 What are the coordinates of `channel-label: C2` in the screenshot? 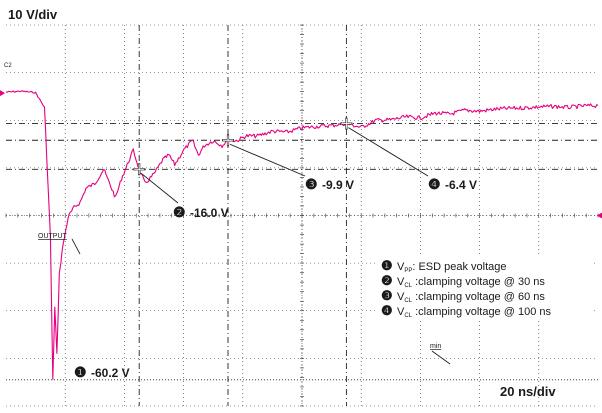 It's located at (8, 66).